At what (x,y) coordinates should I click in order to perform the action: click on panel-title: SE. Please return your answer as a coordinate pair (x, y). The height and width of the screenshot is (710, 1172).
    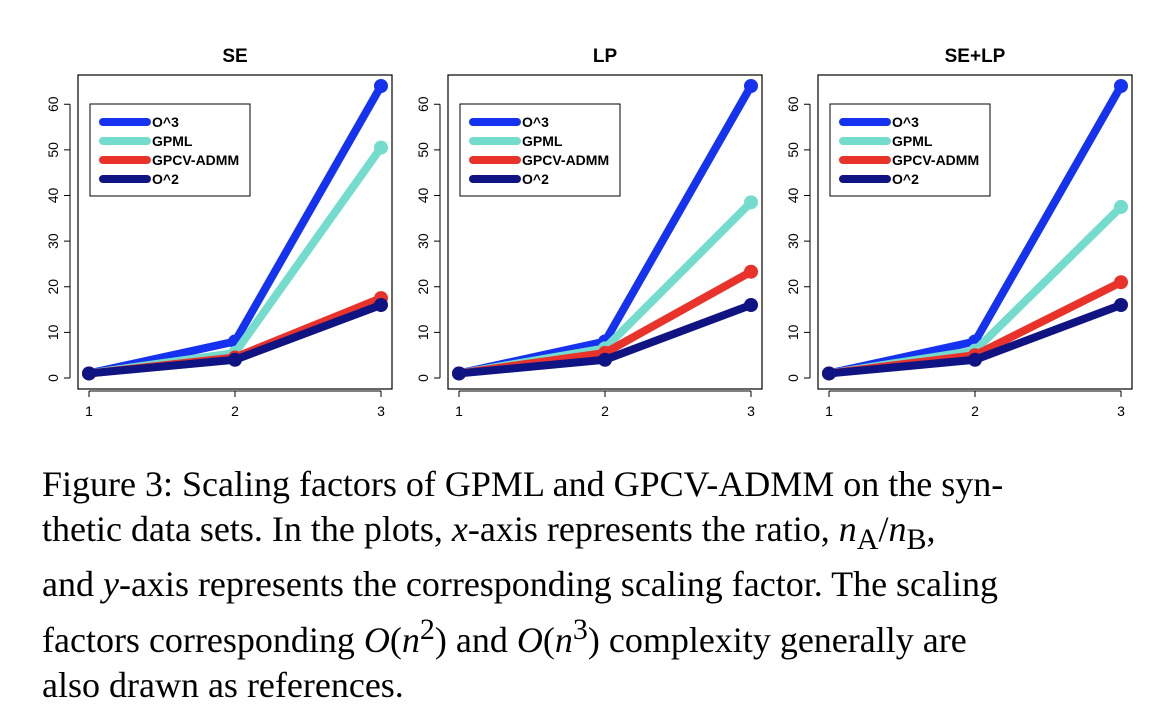
    Looking at the image, I should click on (234, 56).